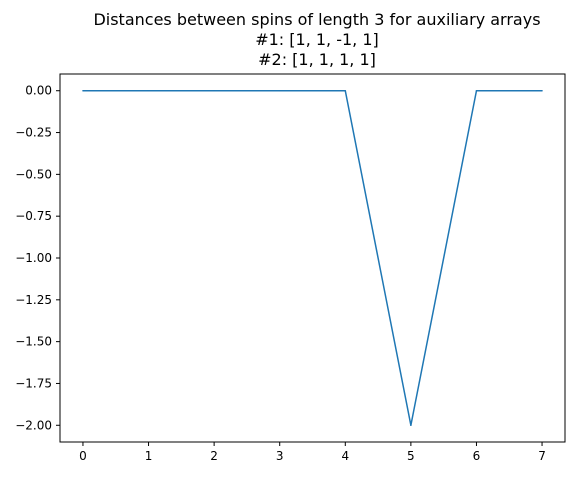 This screenshot has height=477, width=568. I want to click on x-tick-label: 3, so click(280, 456).